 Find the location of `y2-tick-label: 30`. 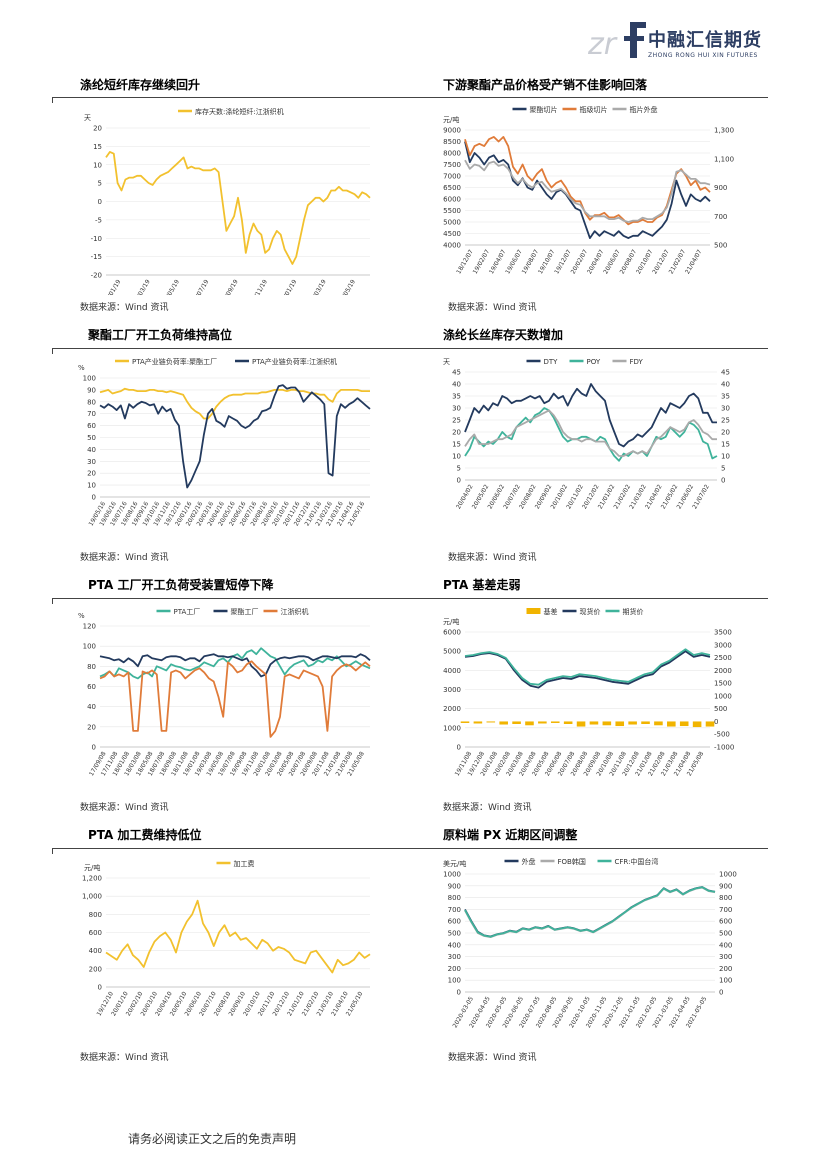

y2-tick-label: 30 is located at coordinates (725, 409).